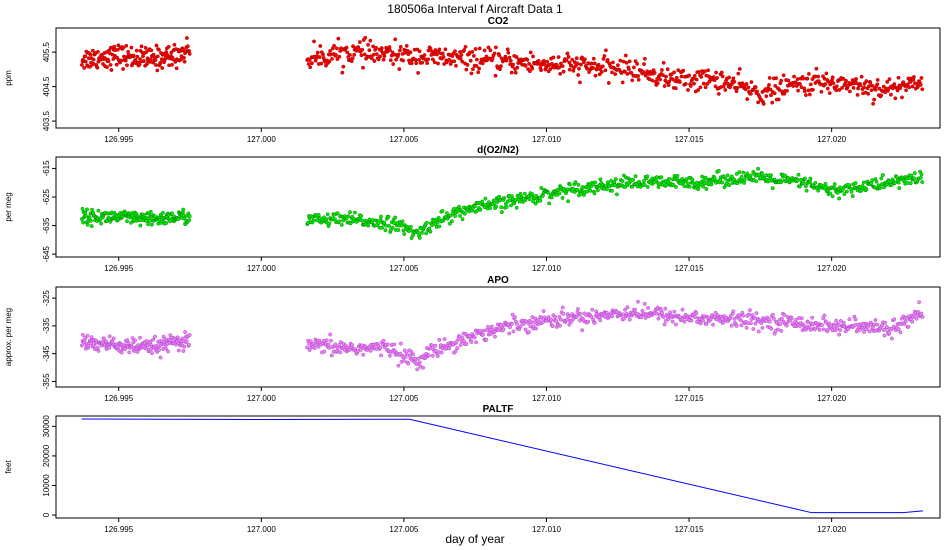 Image resolution: width=950 pixels, height=550 pixels. What do you see at coordinates (118, 398) in the screenshot?
I see `x-tick-label: 126.995` at bounding box center [118, 398].